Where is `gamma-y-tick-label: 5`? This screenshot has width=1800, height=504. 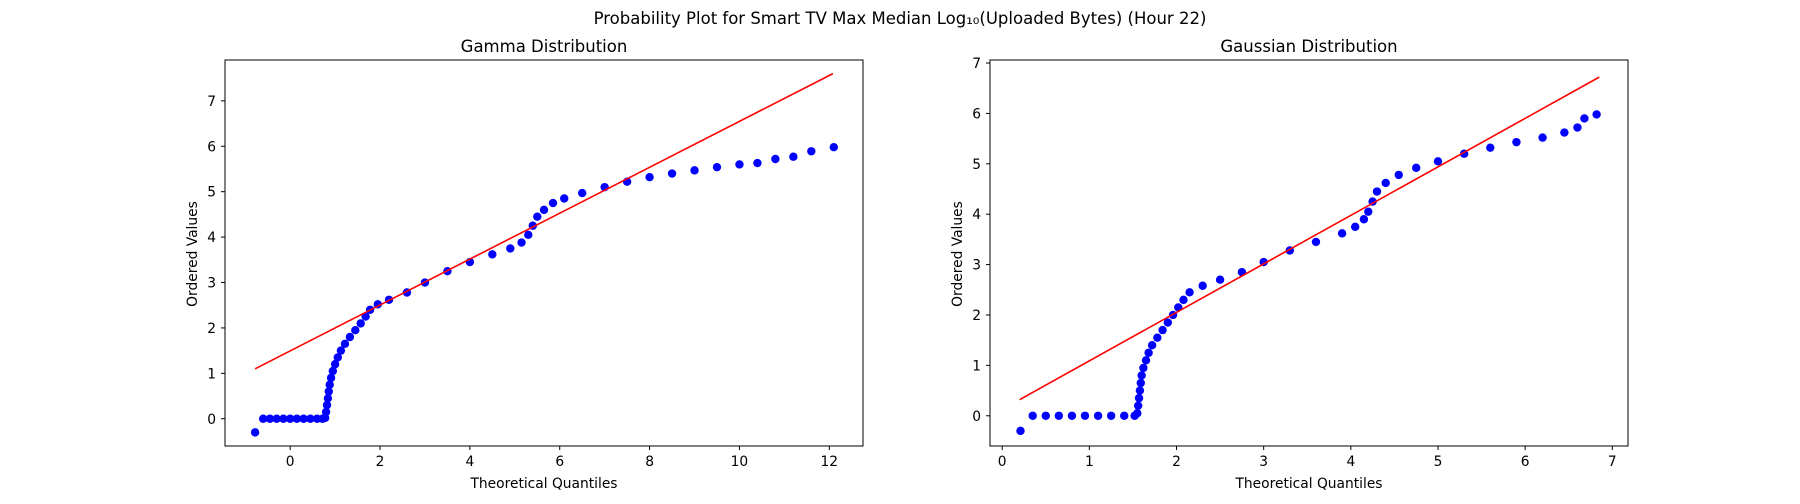 gamma-y-tick-label: 5 is located at coordinates (211, 193).